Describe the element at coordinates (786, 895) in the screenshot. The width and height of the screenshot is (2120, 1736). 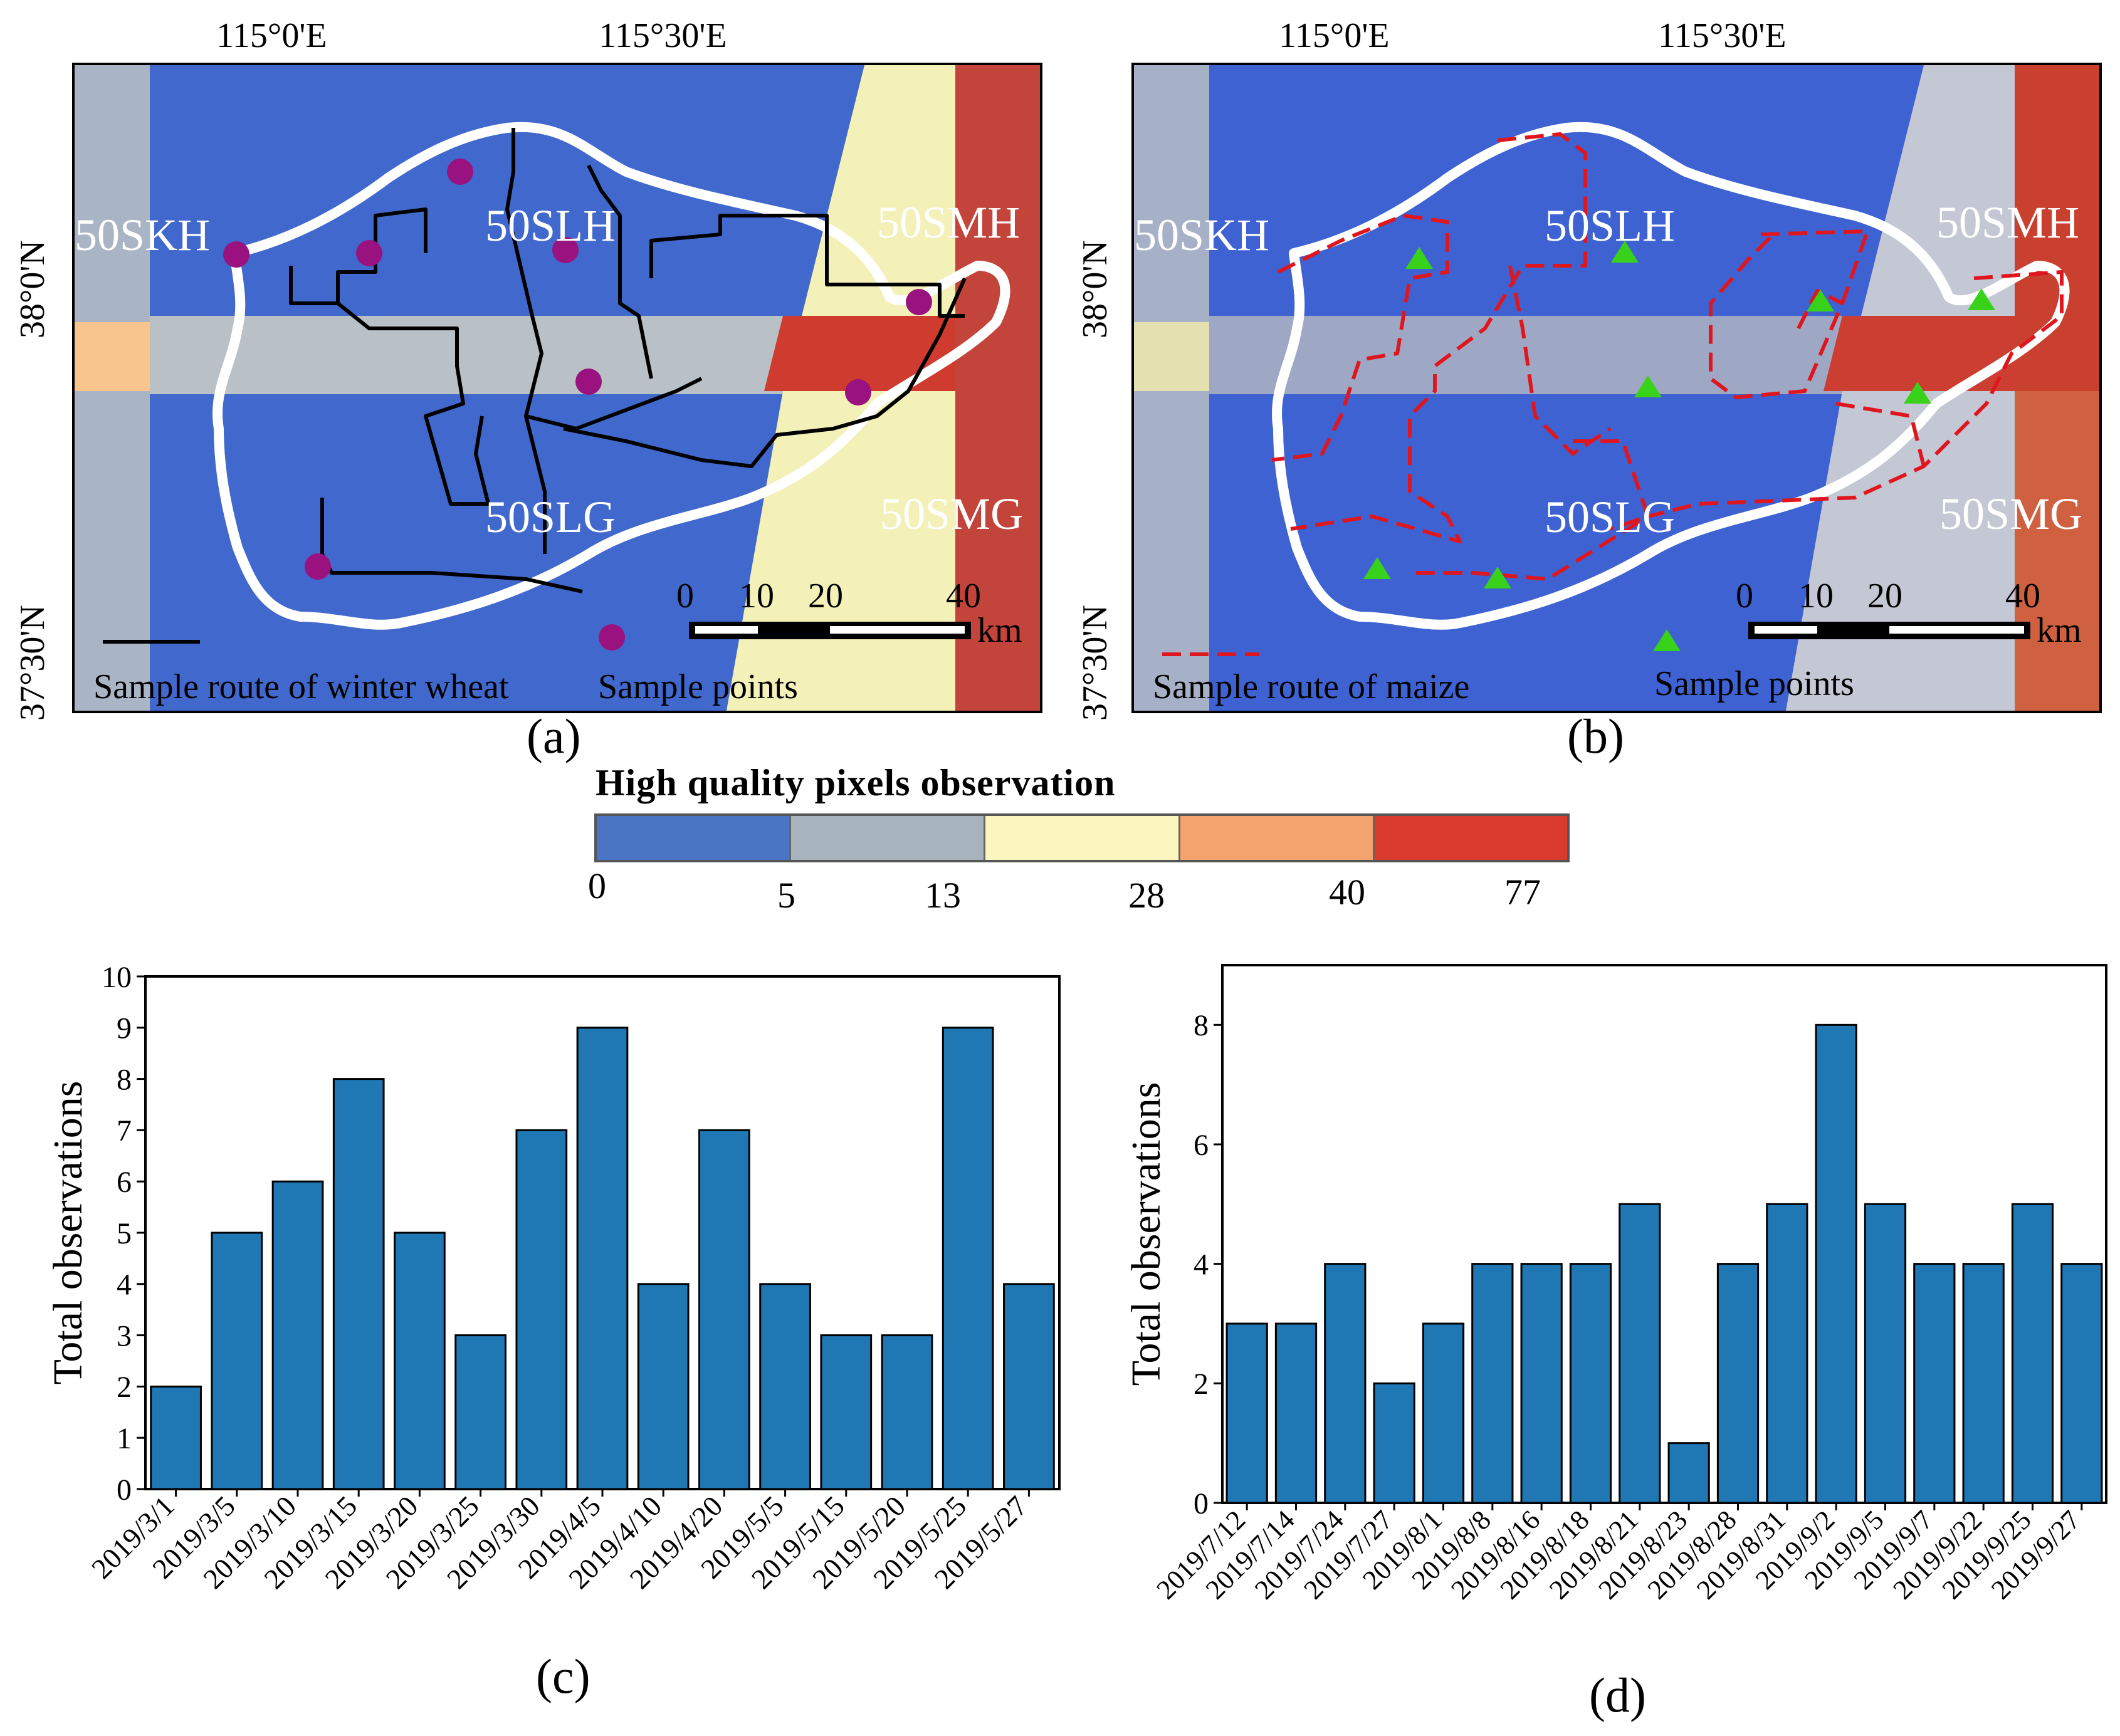
I see `legend-tick-5: 5` at that location.